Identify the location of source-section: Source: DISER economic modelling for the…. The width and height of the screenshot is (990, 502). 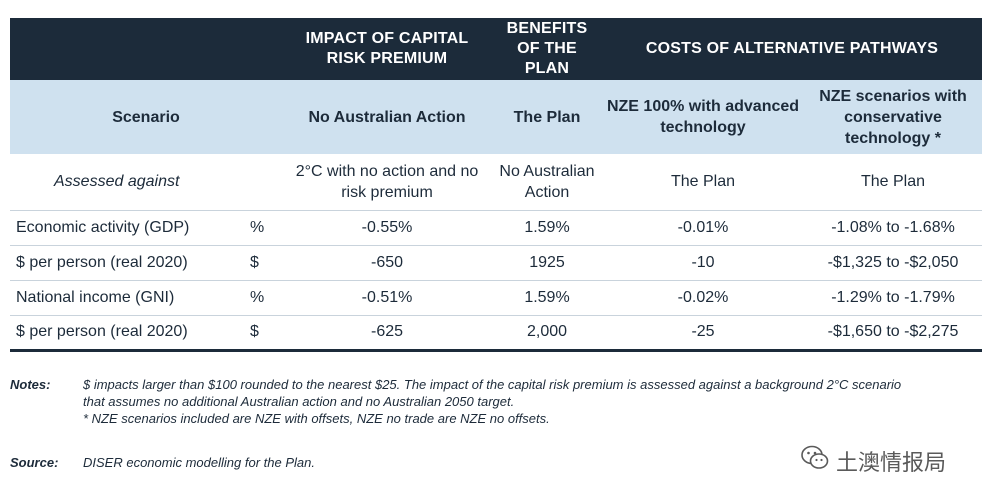
(162, 462).